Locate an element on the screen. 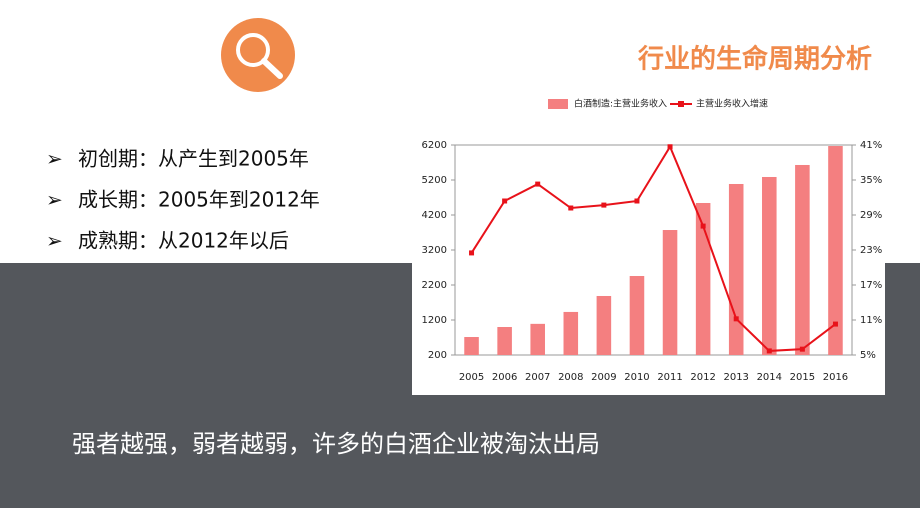 This screenshot has height=518, width=920. y2-tick-label: 23% is located at coordinates (871, 250).